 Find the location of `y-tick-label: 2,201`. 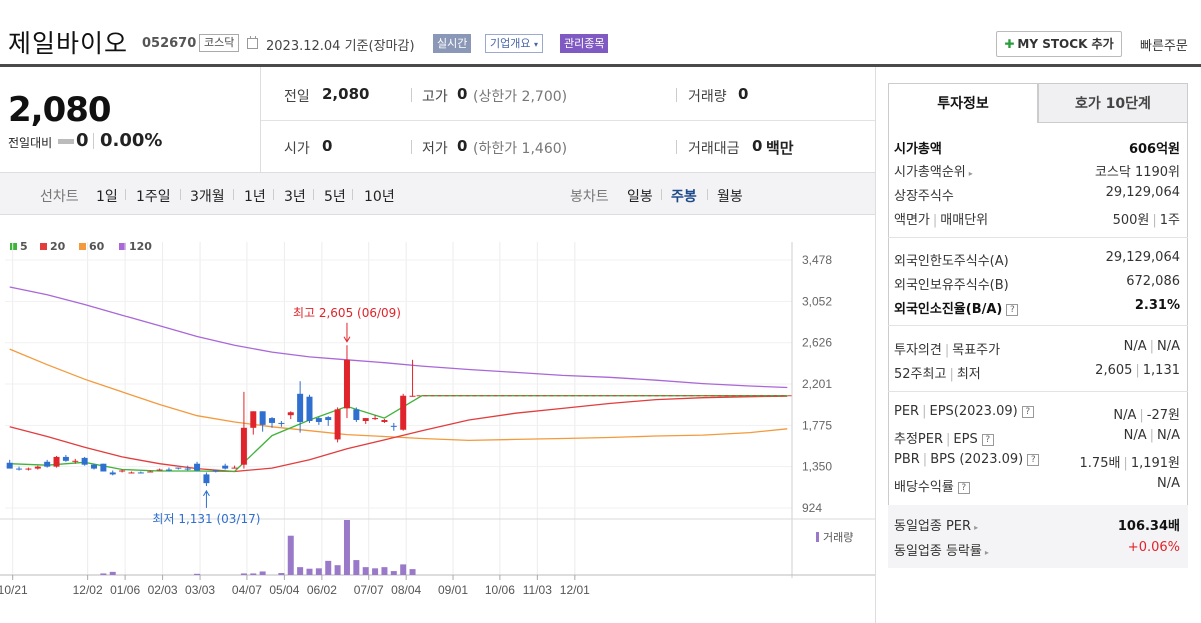

y-tick-label: 2,201 is located at coordinates (817, 384).